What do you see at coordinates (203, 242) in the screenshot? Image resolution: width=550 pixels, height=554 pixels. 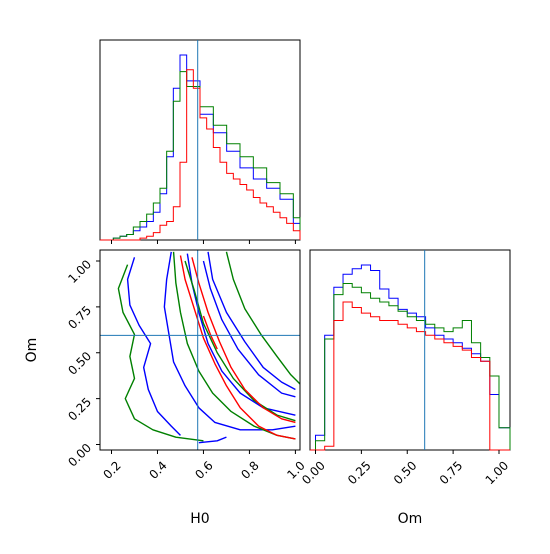 I see `h0-histogram-ticks` at bounding box center [203, 242].